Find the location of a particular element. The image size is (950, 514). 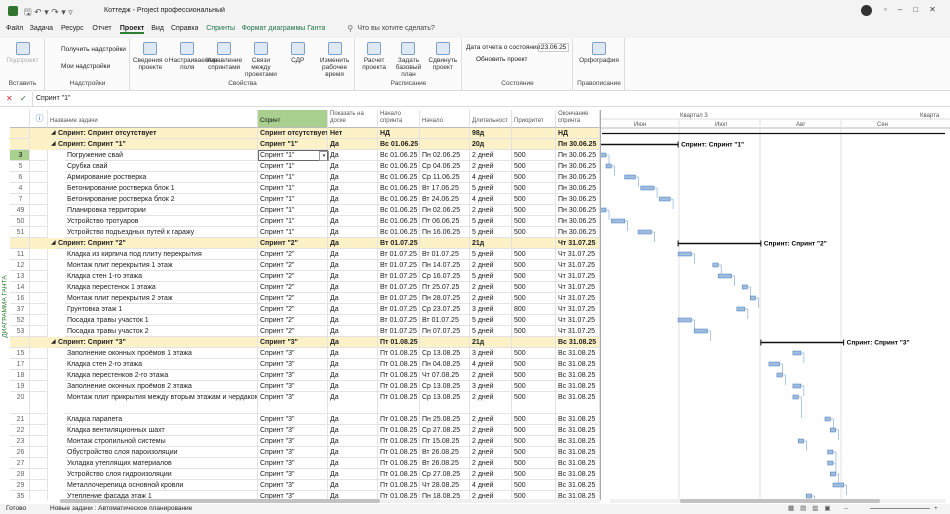

task-cell: Металлочерепица основной кровли is located at coordinates (161, 485).